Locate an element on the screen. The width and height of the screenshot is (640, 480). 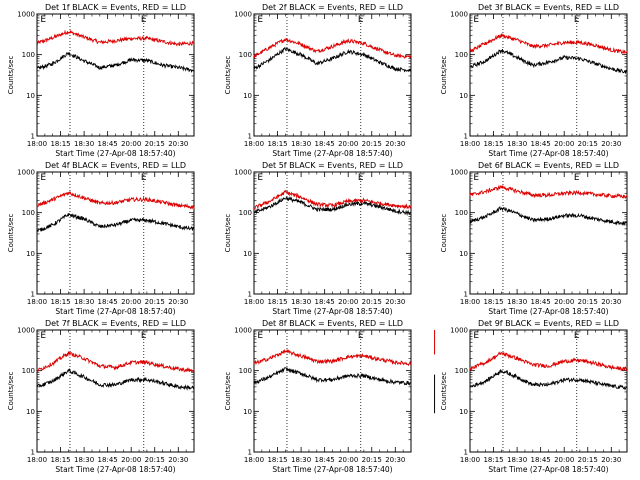
panel-title: Det 5f BLACK = Events, RED = LLD is located at coordinates (332, 165).